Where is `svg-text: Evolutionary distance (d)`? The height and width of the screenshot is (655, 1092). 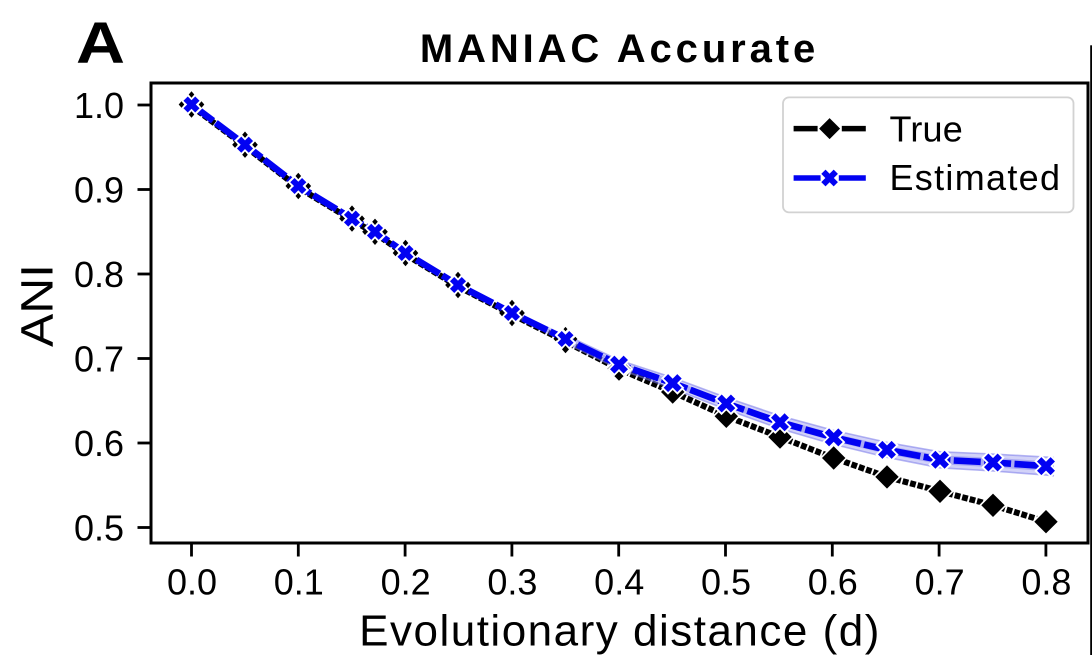 svg-text: Evolutionary distance (d) is located at coordinates (620, 630).